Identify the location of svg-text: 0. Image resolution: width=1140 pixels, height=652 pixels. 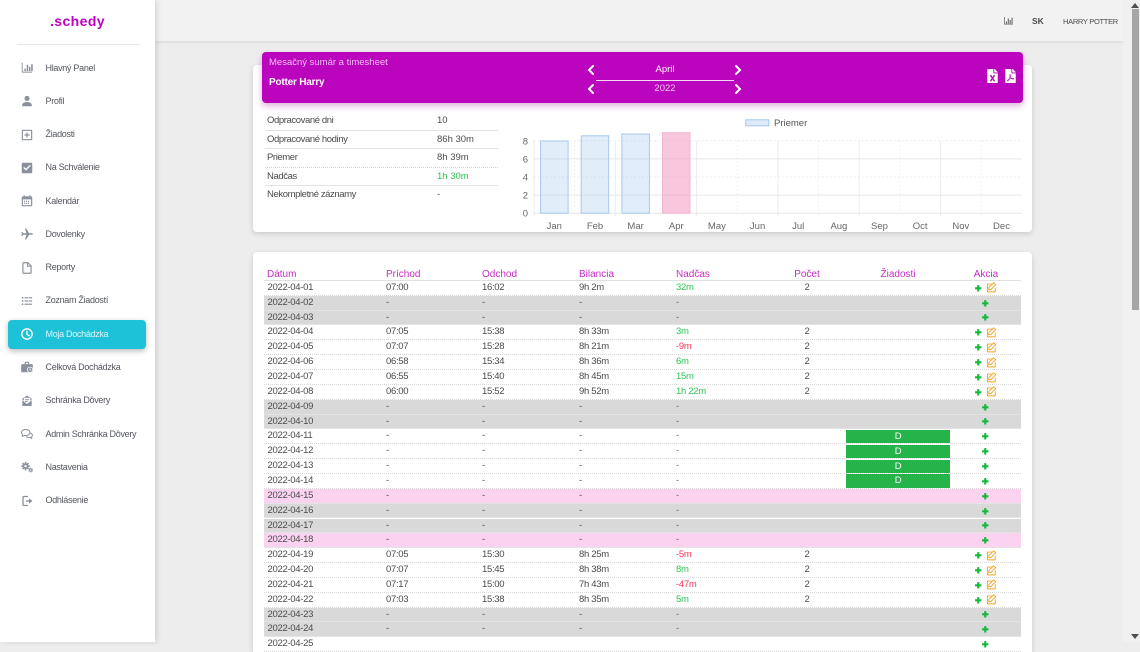
(525, 214).